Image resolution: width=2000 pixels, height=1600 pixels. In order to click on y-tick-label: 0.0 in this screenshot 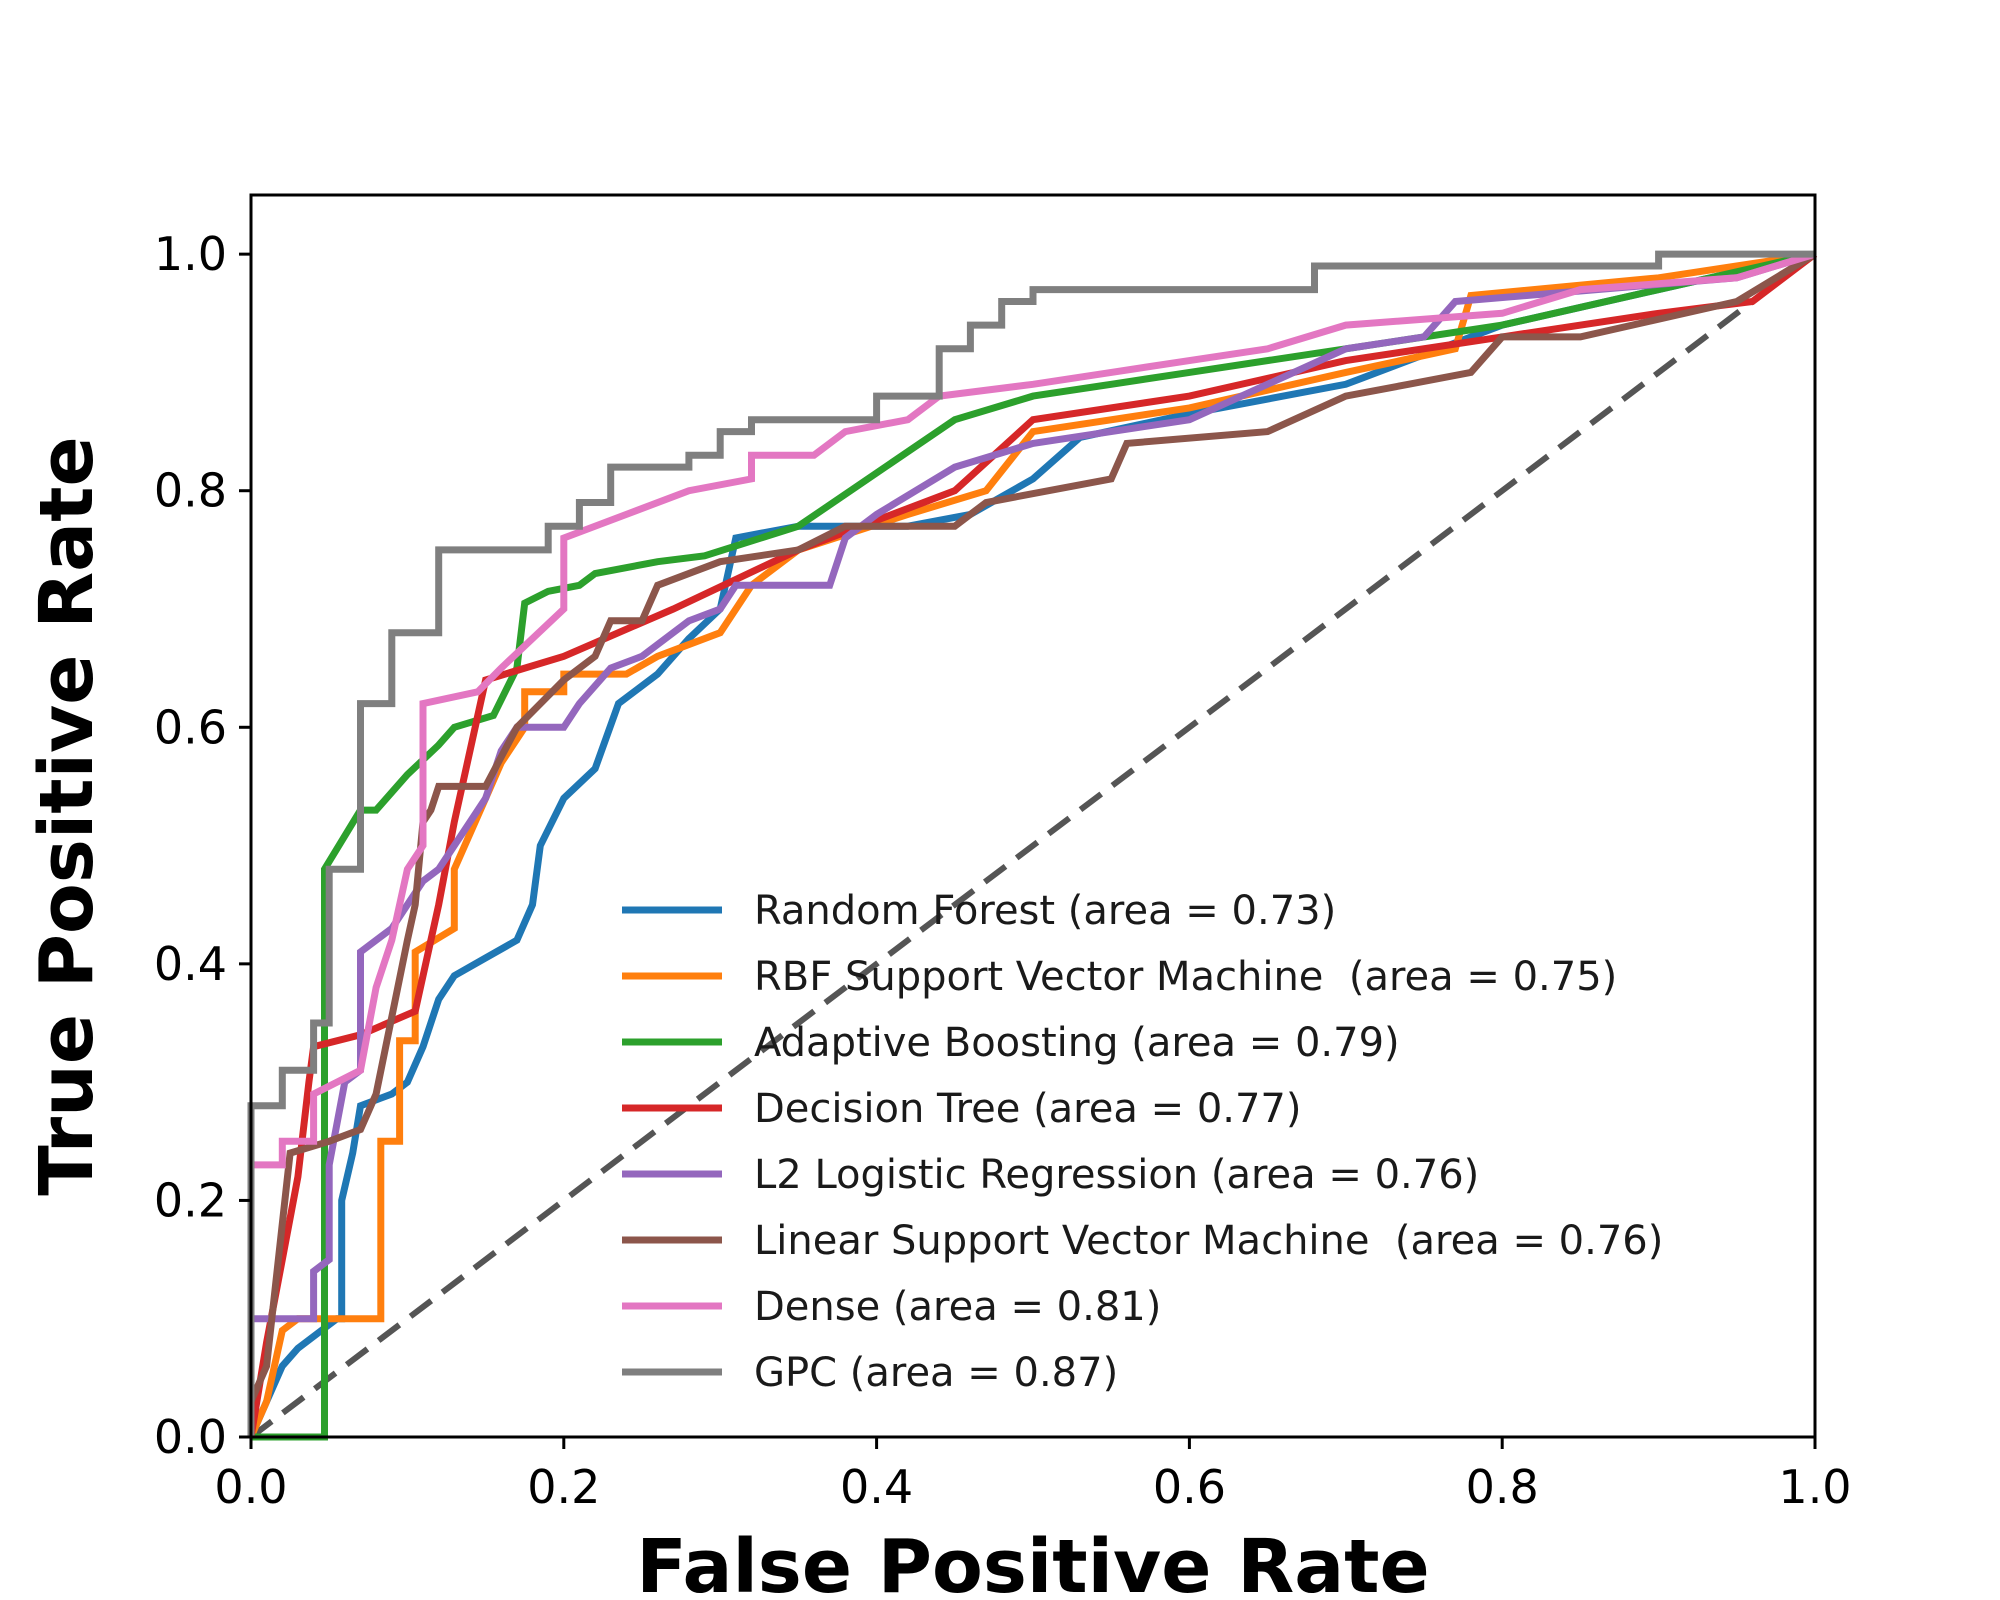, I will do `click(190, 1437)`.